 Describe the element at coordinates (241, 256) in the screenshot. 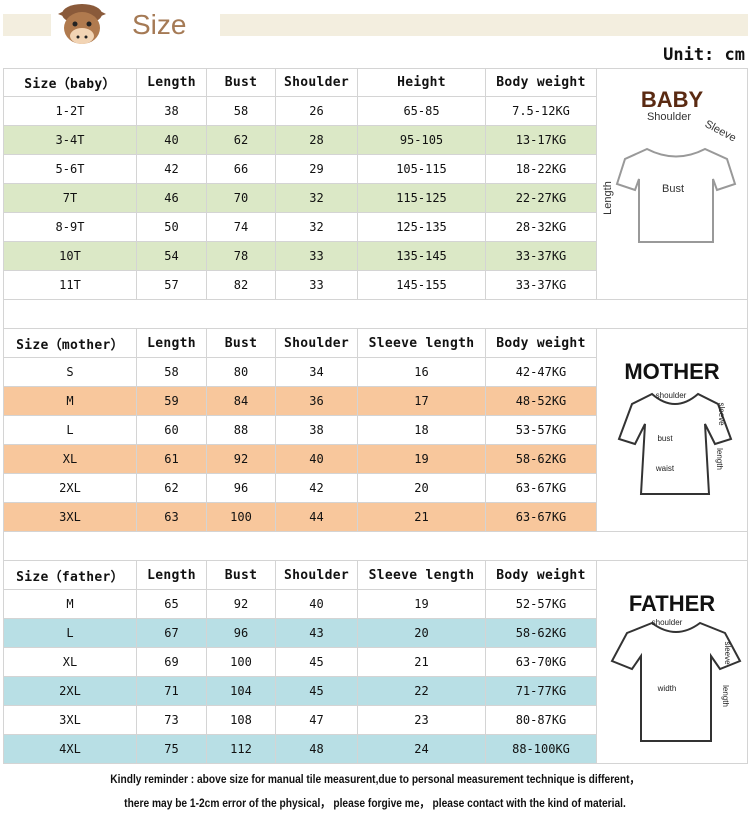

I see `table-cell: 78` at that location.